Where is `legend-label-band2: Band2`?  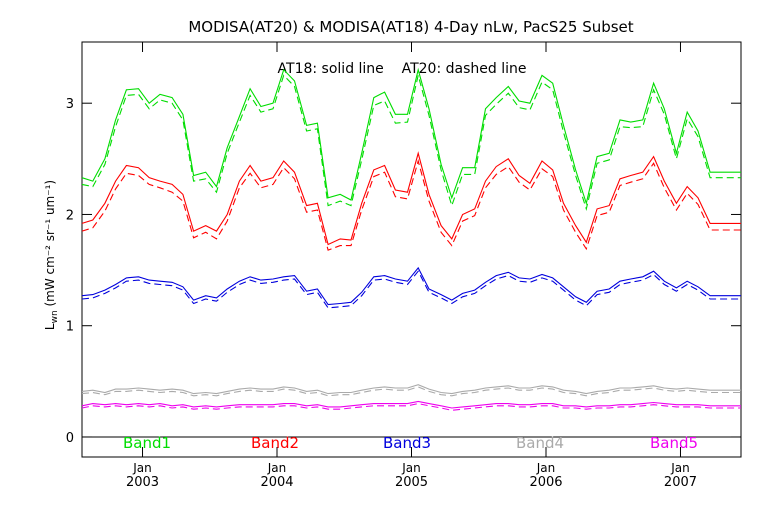 legend-label-band2: Band2 is located at coordinates (275, 443).